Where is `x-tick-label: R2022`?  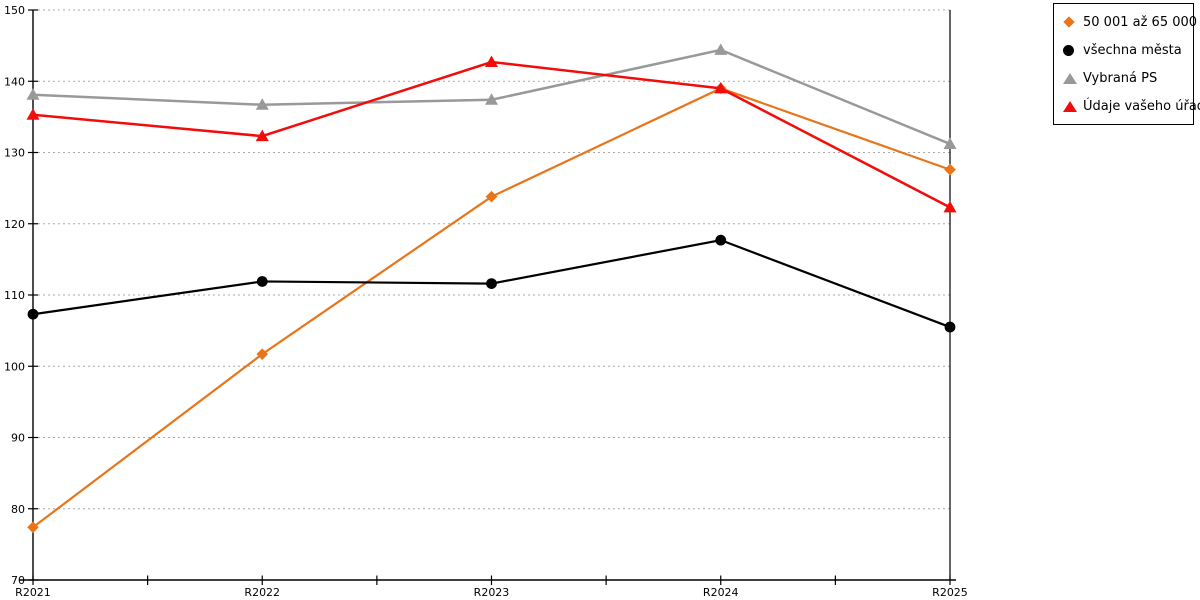
x-tick-label: R2022 is located at coordinates (262, 592).